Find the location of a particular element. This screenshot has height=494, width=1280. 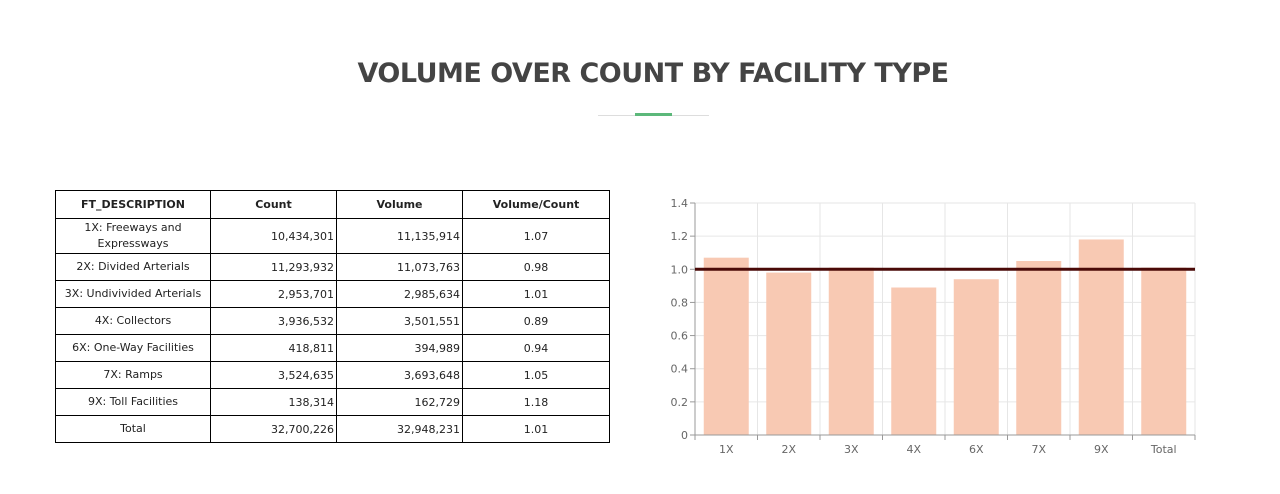

x-tick-label: 1X is located at coordinates (726, 449).